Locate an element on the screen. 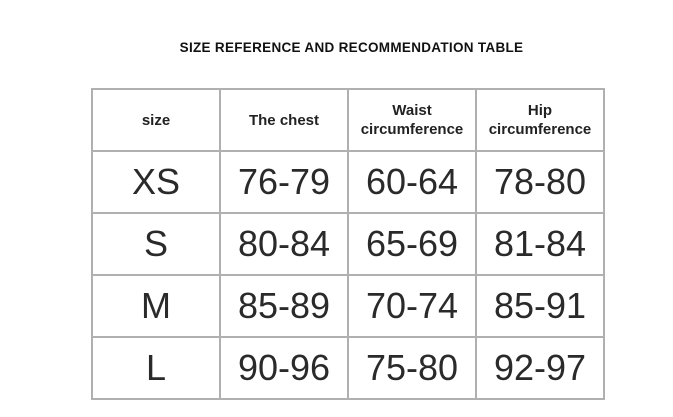 The height and width of the screenshot is (417, 673). cell-hip: 78-80 is located at coordinates (540, 182).